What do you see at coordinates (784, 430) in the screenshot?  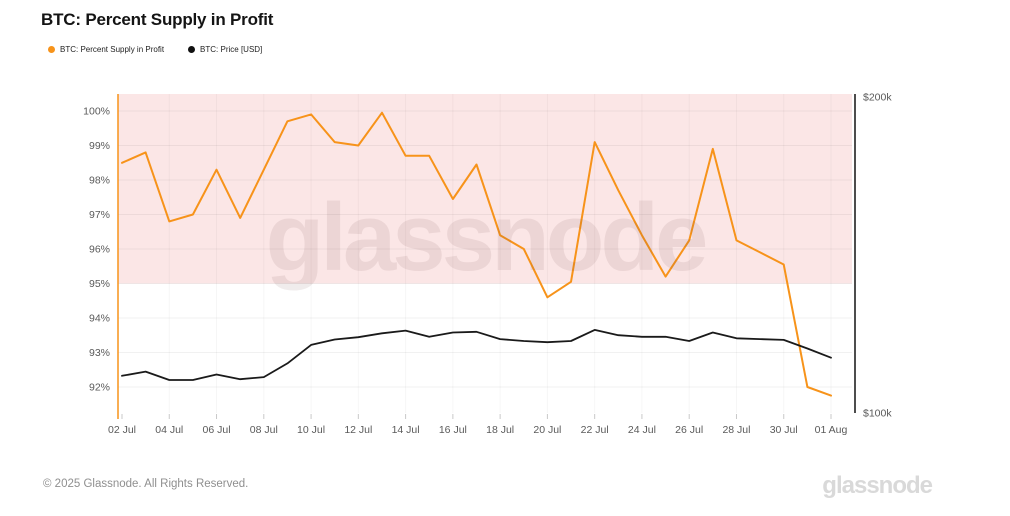 I see `x-axis-label: 30 Jul` at bounding box center [784, 430].